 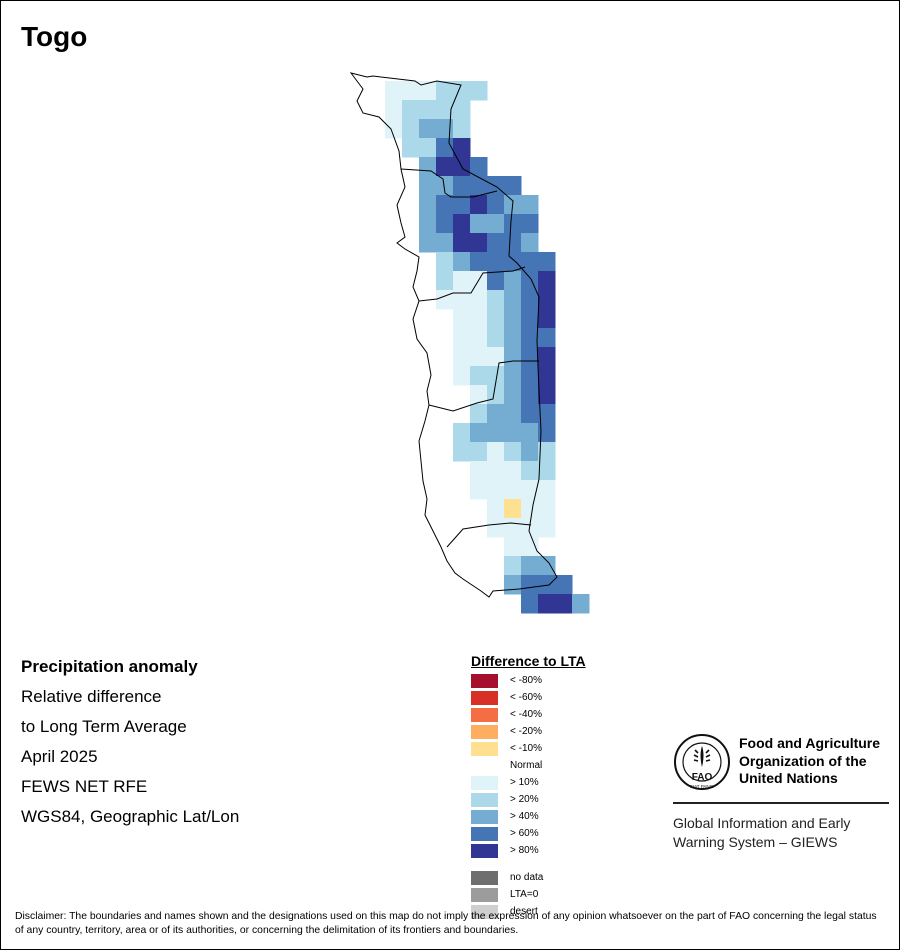 I want to click on legend-label: LTA=0, so click(x=524, y=894).